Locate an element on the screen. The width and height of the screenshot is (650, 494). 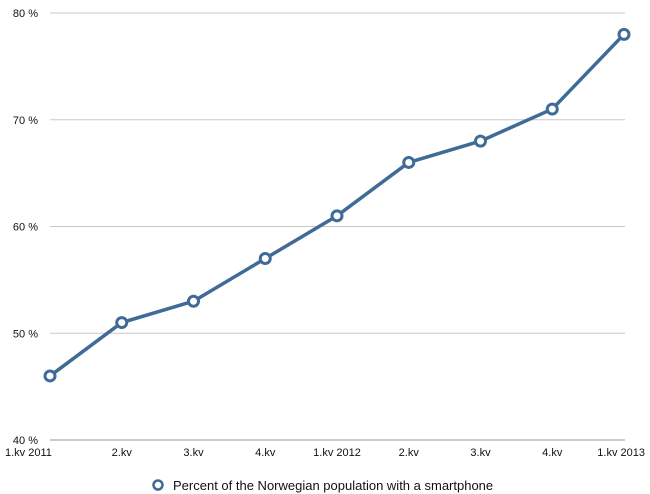
y-tick-label: 60 % is located at coordinates (25, 228).